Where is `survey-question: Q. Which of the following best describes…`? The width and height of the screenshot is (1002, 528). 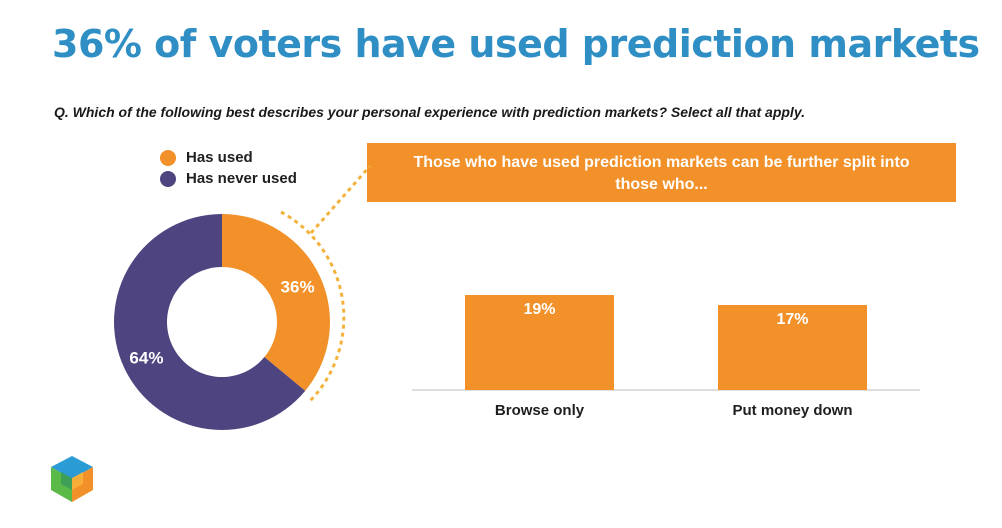 survey-question: Q. Which of the following best describes… is located at coordinates (429, 112).